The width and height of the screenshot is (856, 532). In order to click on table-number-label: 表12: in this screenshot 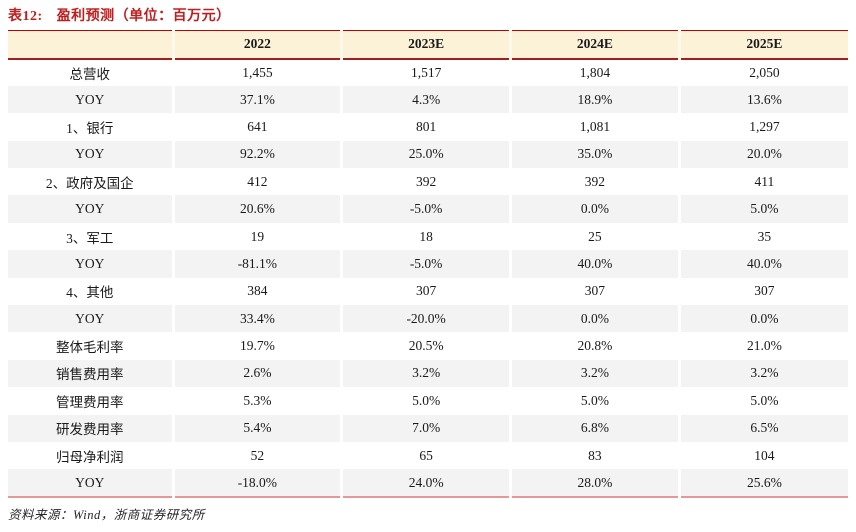, I will do `click(25, 16)`.